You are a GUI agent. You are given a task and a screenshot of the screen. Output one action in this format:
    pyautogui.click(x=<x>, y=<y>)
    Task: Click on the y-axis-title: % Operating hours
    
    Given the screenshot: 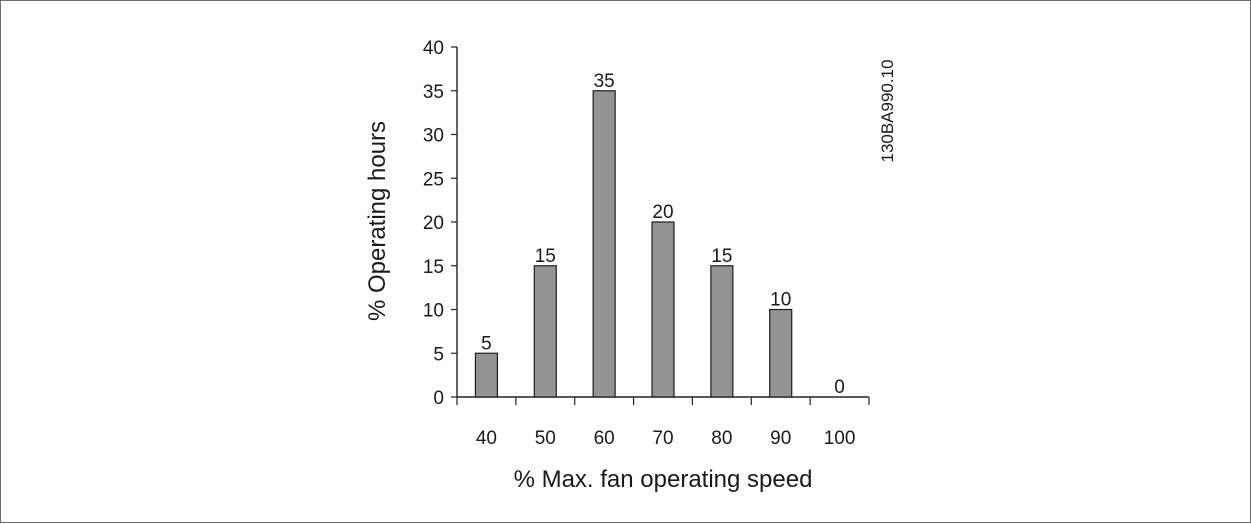 What is the action you would take?
    pyautogui.click(x=377, y=221)
    